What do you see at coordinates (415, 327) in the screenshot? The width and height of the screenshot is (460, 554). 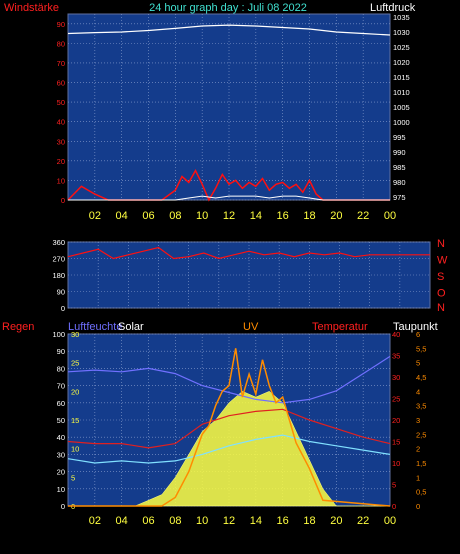 I see `taupunkt-label: Taupunkt` at bounding box center [415, 327].